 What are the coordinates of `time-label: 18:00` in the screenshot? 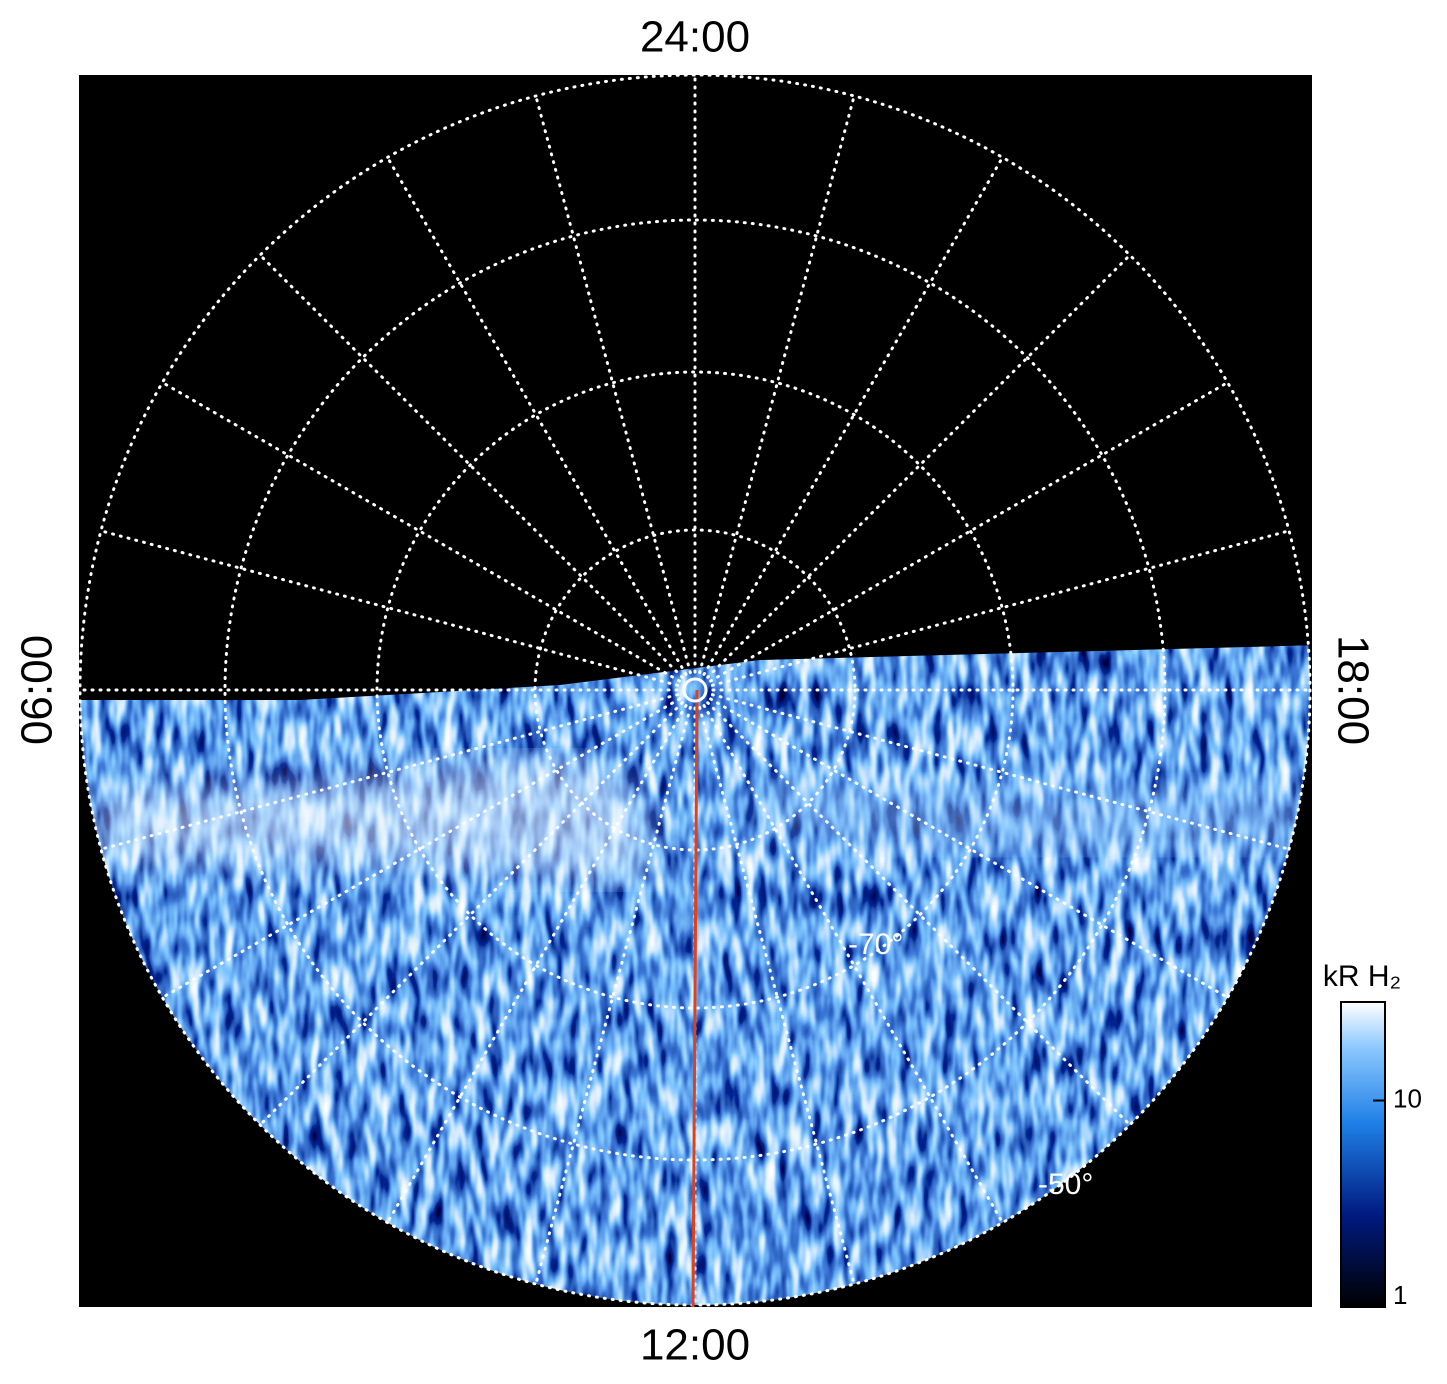 It's located at (1352, 690).